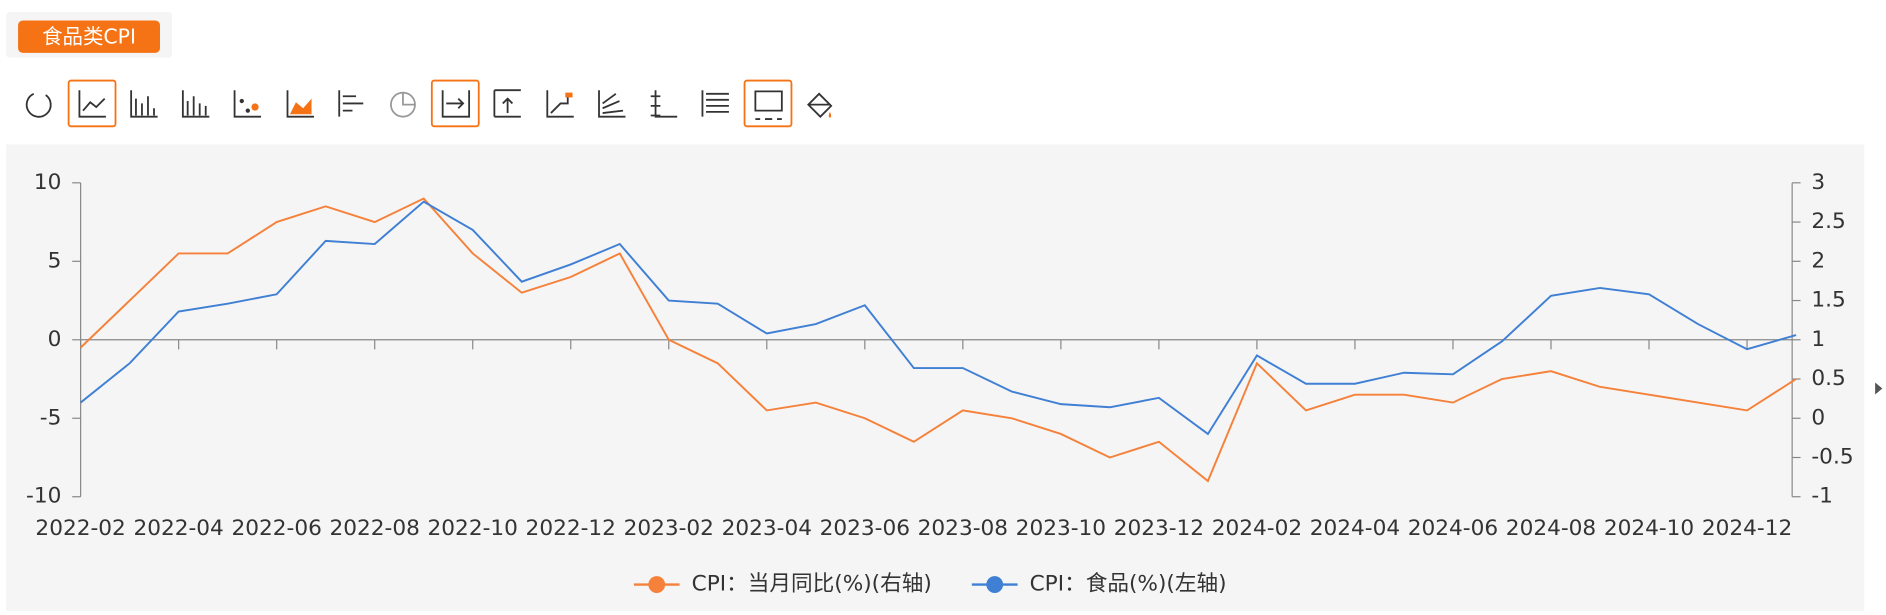  Describe the element at coordinates (1828, 300) in the screenshot. I see `y2-tick-label: 1.5` at that location.